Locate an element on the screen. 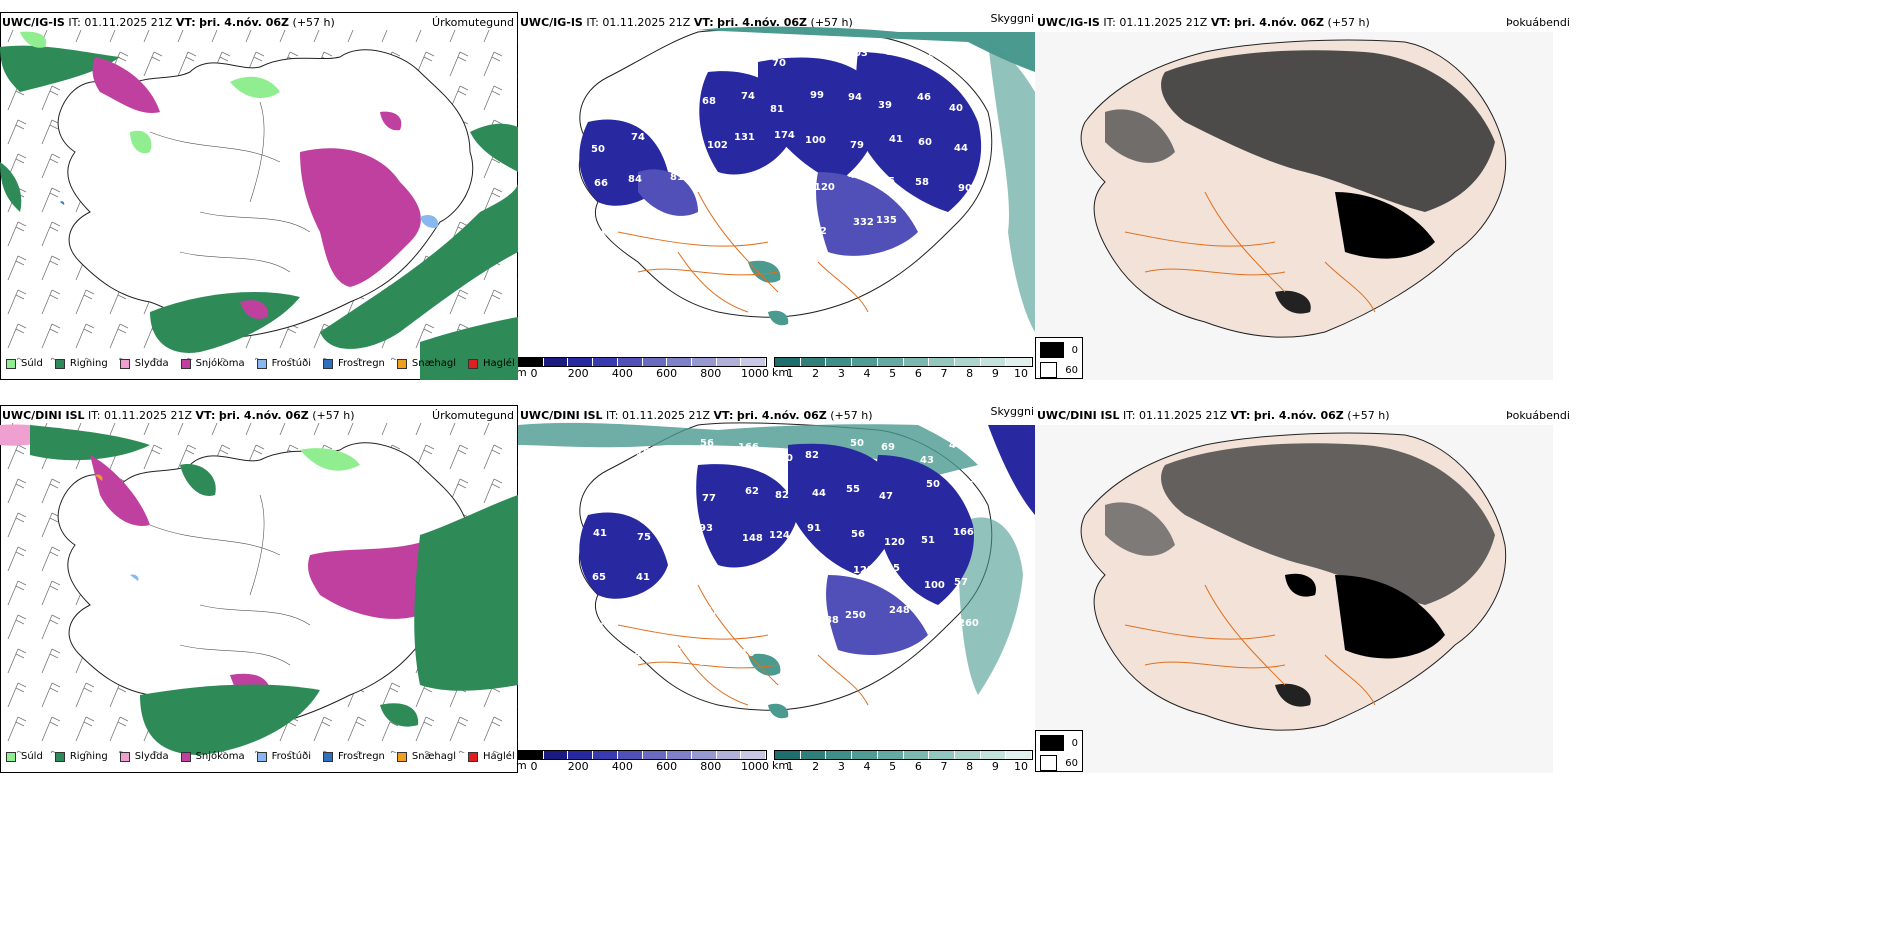  legend-item: Frostúði is located at coordinates (283, 363).